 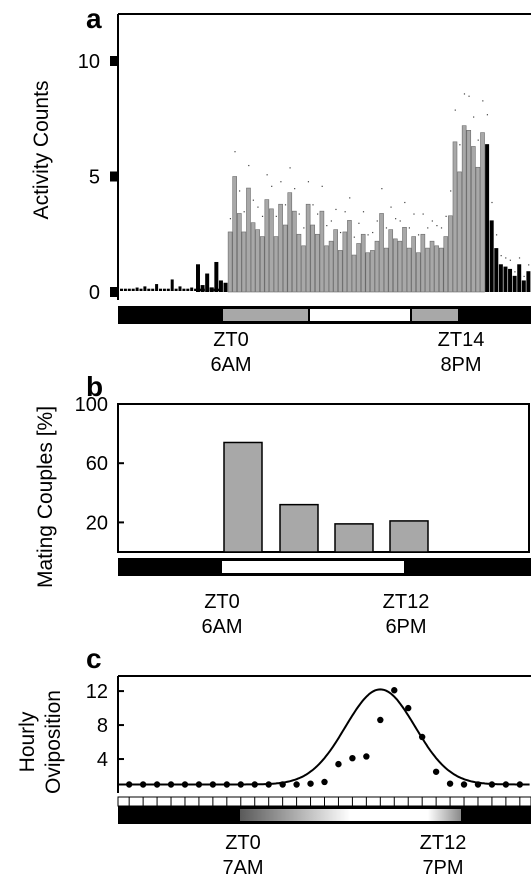 What do you see at coordinates (97, 692) in the screenshot?
I see `panel-c-ytick-label: 12` at bounding box center [97, 692].